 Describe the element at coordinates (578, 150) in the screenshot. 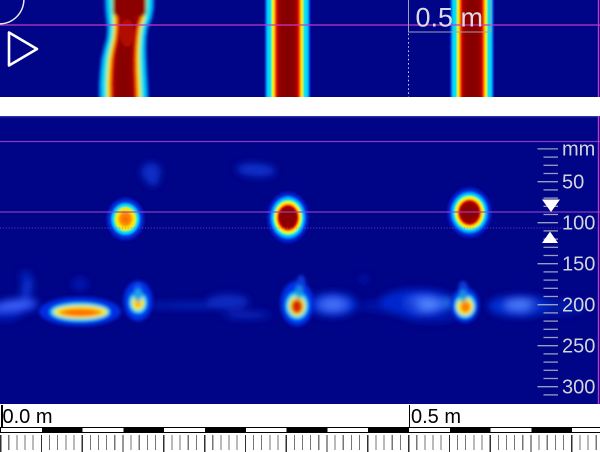

I see `svg-text: mm` at that location.